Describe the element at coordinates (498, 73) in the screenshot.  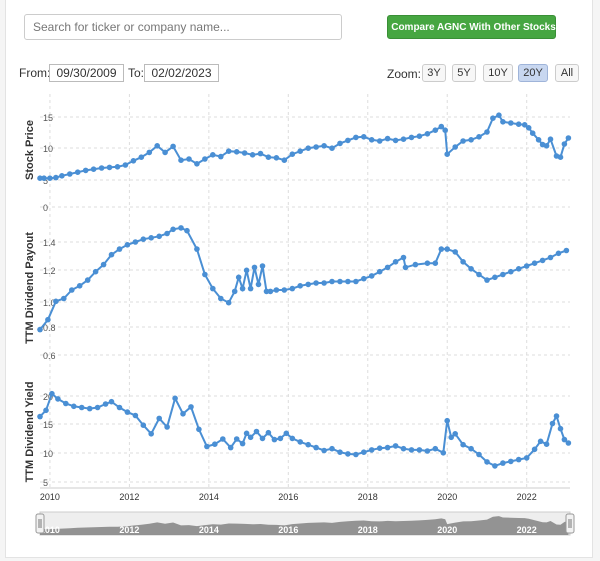
I see `zoom-10y-button: 10Y` at that location.